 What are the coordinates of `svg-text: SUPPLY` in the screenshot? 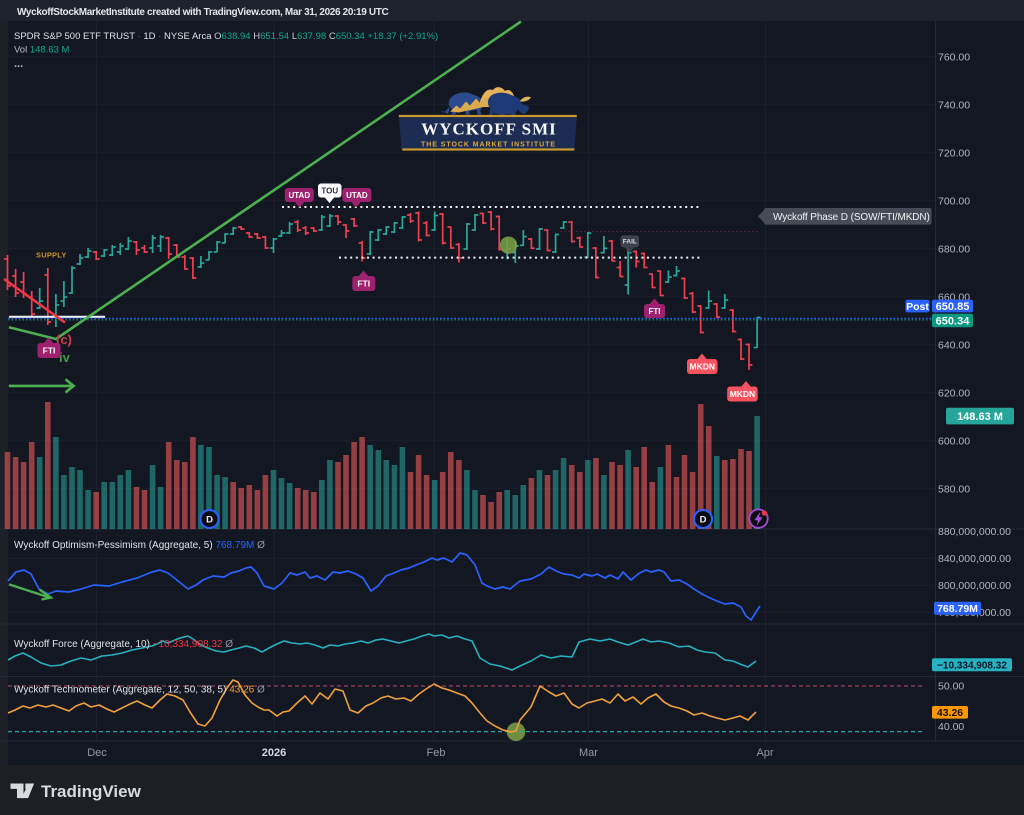 It's located at (51, 255).